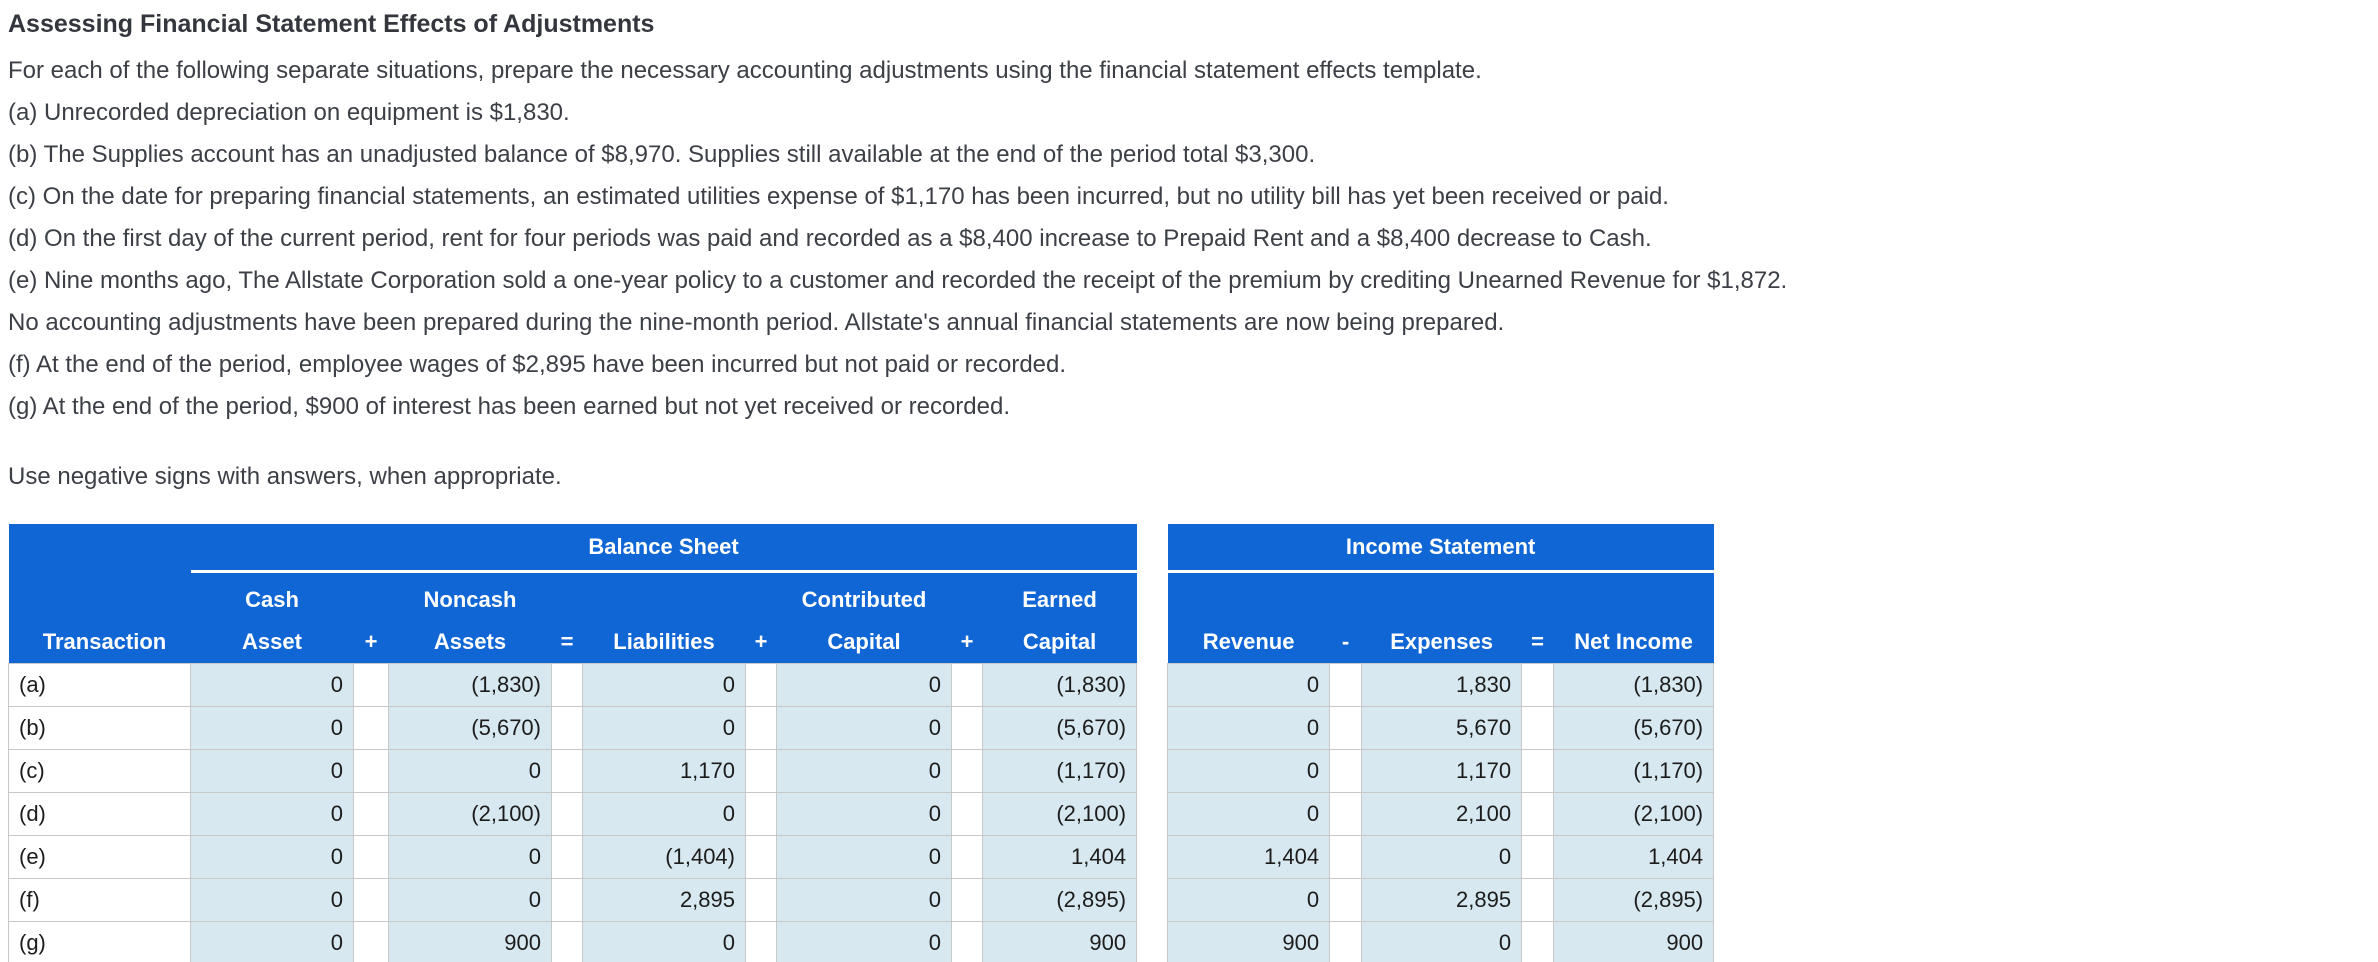 This screenshot has width=2378, height=962. I want to click on noncash-assets-header-bottom: Assets, so click(470, 638).